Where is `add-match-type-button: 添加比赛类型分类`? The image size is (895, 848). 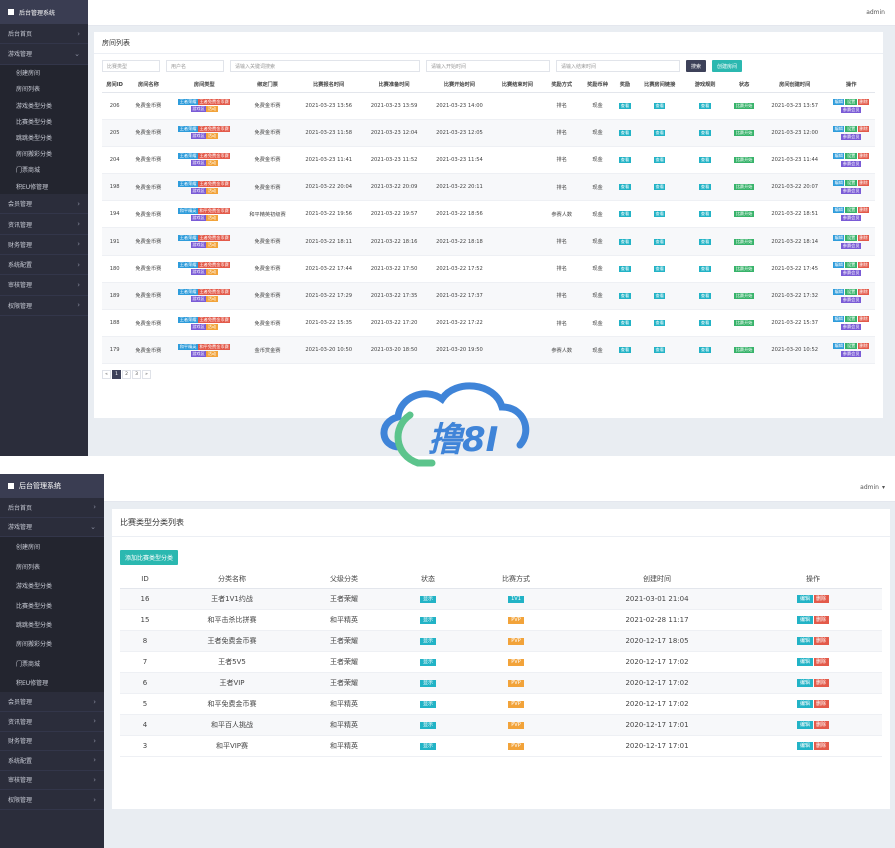 add-match-type-button: 添加比赛类型分类 is located at coordinates (149, 557).